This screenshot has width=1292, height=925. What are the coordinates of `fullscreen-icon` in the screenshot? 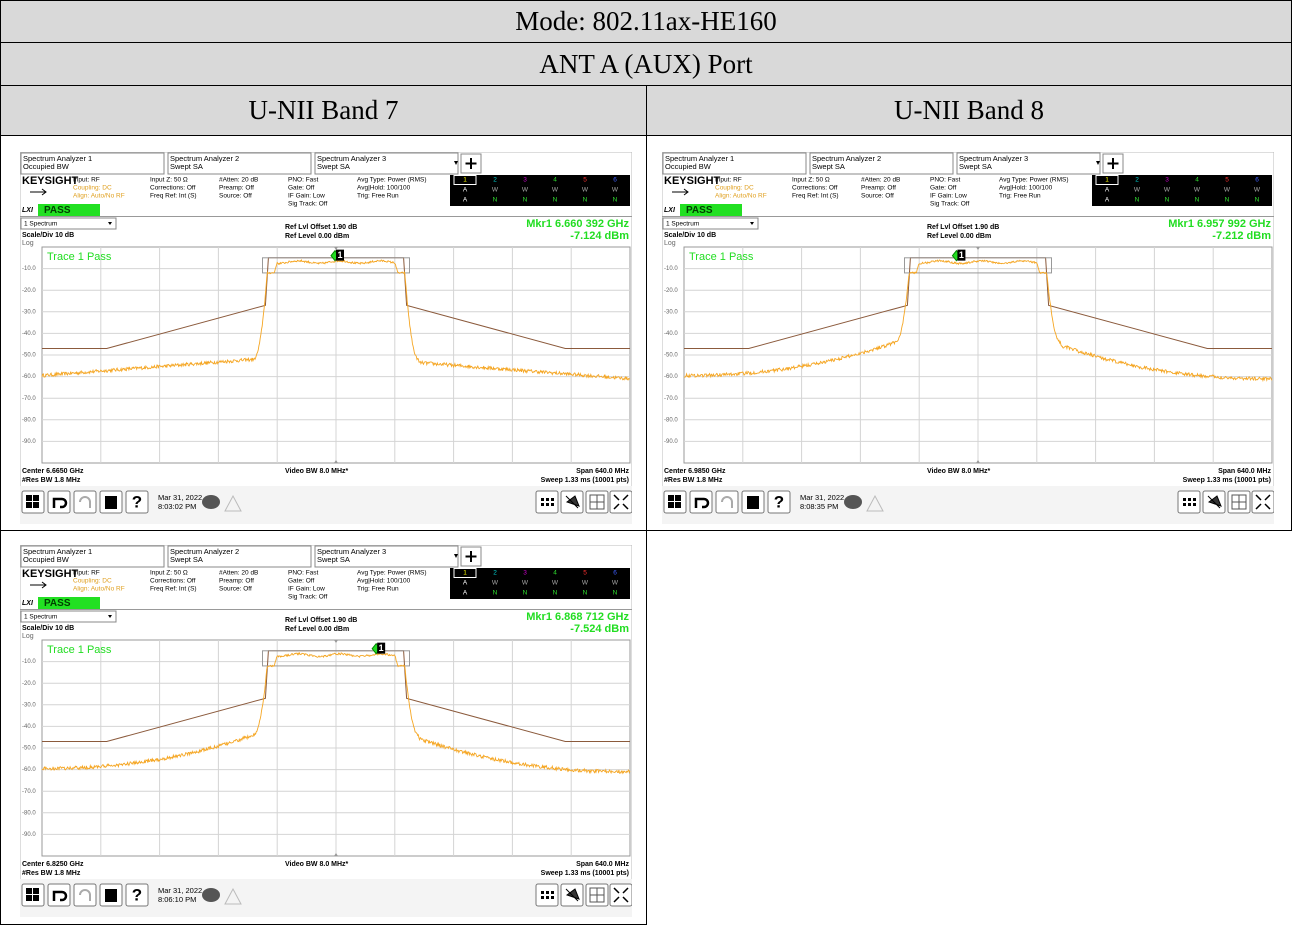 It's located at (1263, 502).